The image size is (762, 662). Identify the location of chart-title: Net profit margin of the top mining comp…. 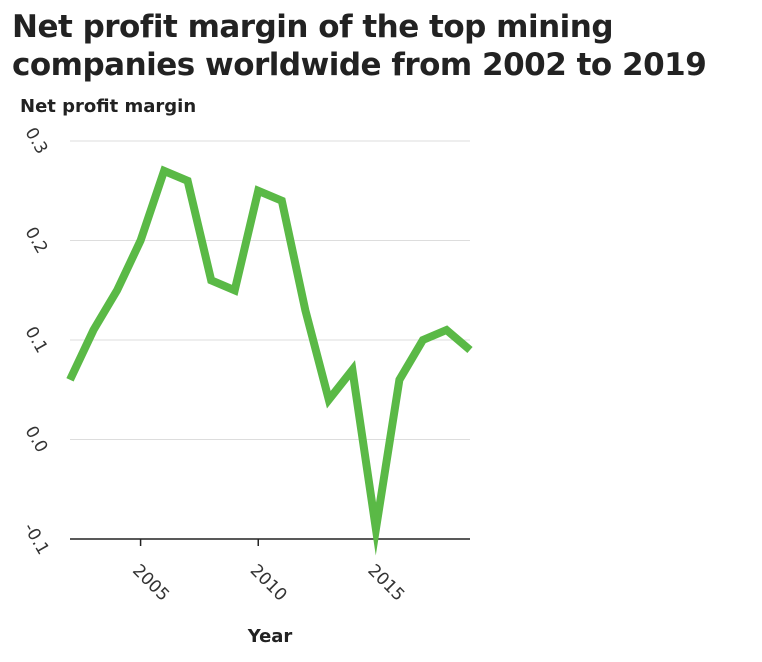
(359, 46).